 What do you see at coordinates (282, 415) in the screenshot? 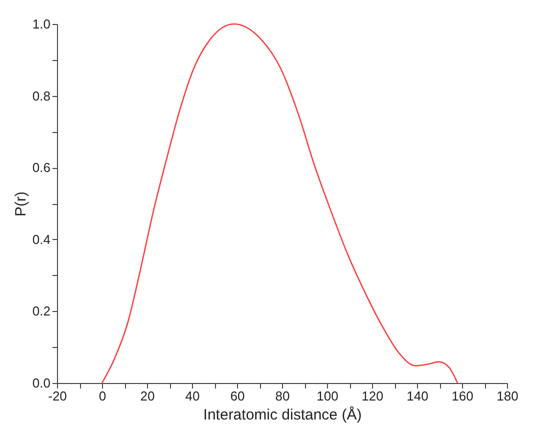
I see `x-axis-title: Interatomic distance (Å)` at bounding box center [282, 415].